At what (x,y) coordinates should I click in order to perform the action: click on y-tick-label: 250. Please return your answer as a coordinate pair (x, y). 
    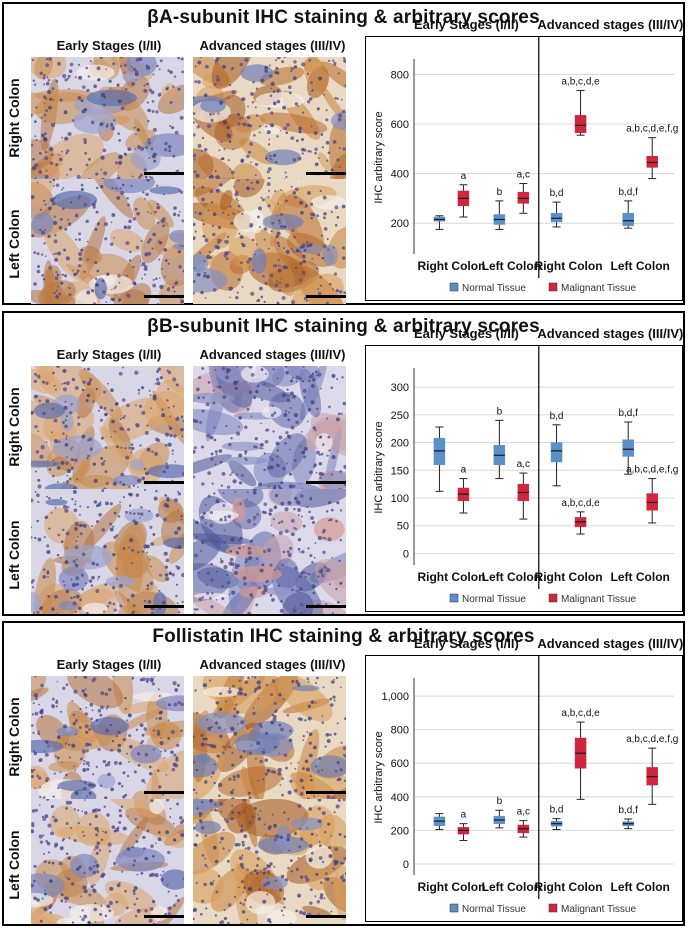
    Looking at the image, I should click on (400, 416).